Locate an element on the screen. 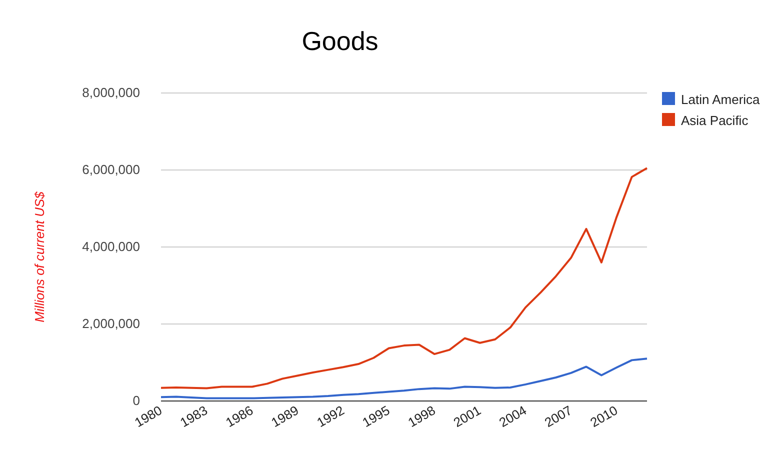 The image size is (780, 470). y-tick-label: 0 is located at coordinates (136, 400).